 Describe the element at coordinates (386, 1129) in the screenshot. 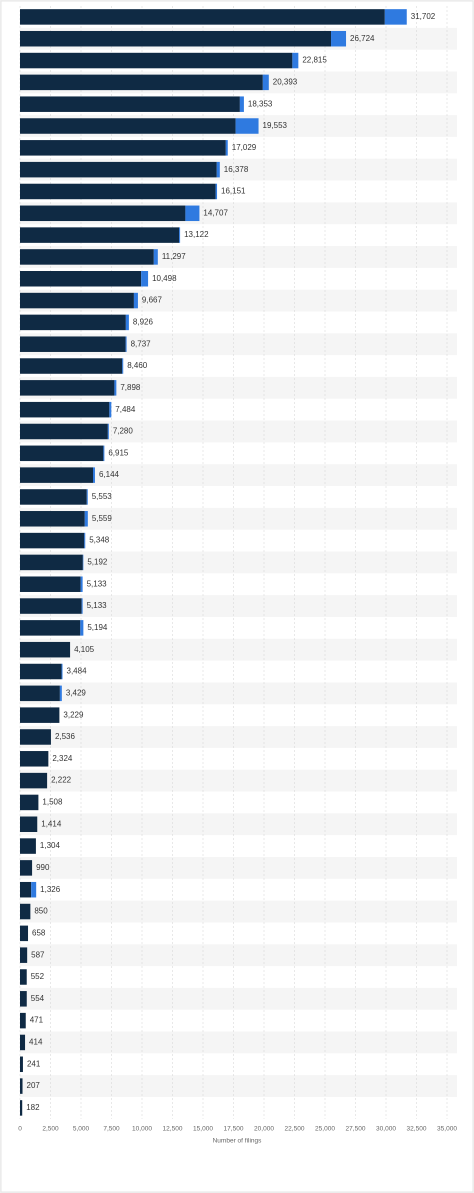

I see `x-tick-label: 30,000` at that location.